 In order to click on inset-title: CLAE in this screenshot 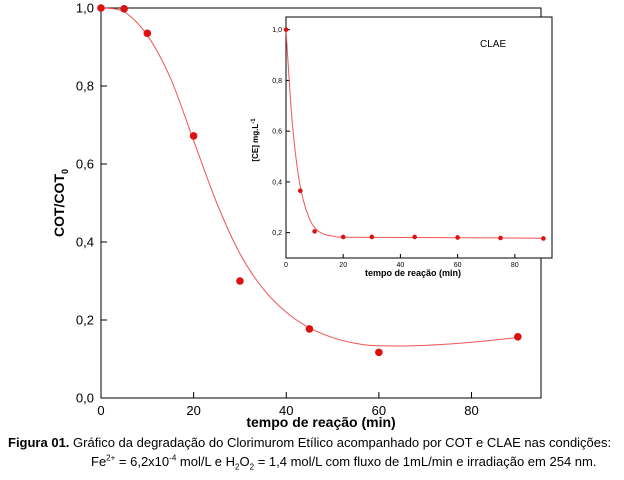, I will do `click(493, 44)`.